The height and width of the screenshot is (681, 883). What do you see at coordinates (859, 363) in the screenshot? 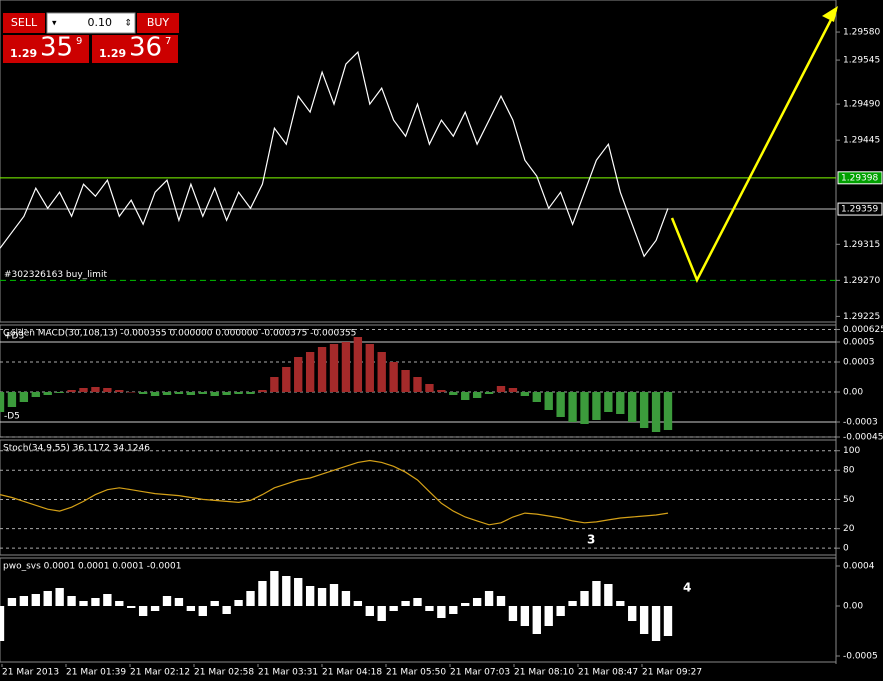
I see `y-tick-label: 0.0003` at bounding box center [859, 363].